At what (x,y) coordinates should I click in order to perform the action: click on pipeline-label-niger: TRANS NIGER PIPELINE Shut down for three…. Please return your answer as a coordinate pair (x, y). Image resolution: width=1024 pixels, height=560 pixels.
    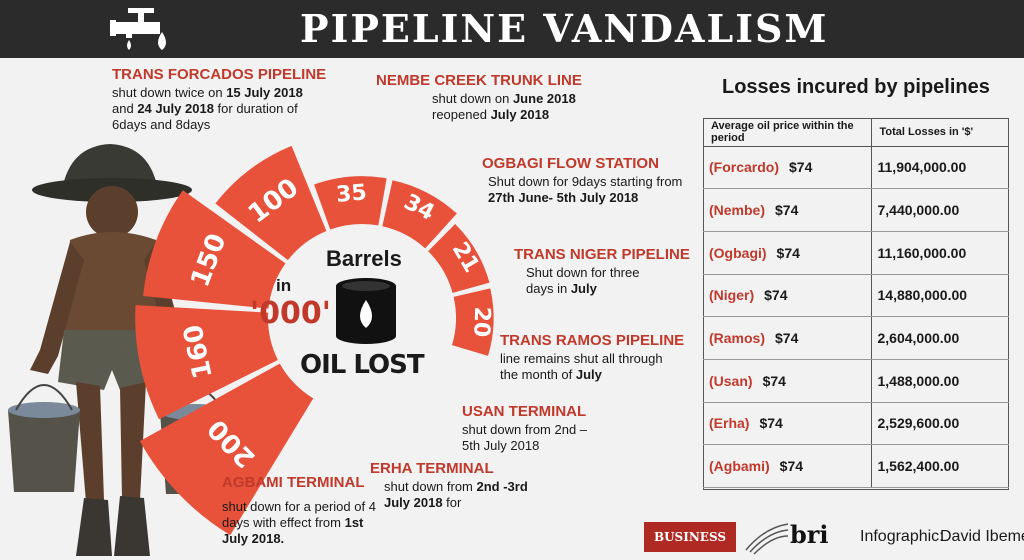
    Looking at the image, I should click on (602, 271).